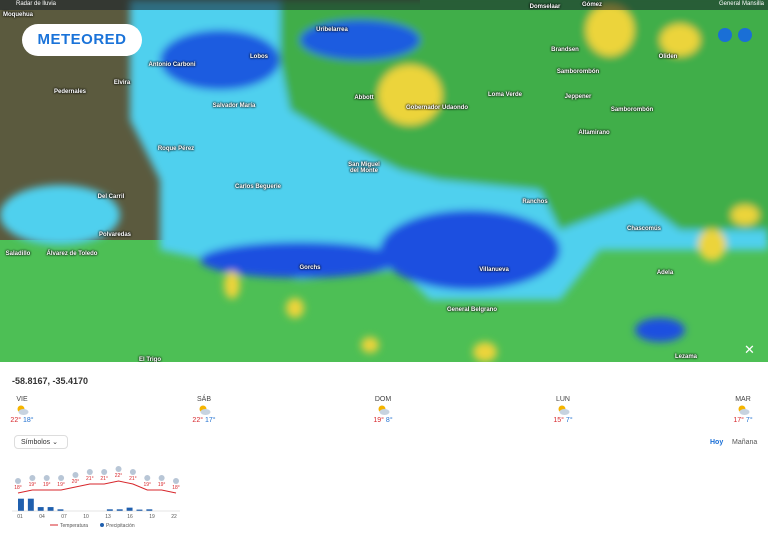 The height and width of the screenshot is (543, 768). What do you see at coordinates (133, 479) in the screenshot?
I see `temp-label: 21°` at bounding box center [133, 479].